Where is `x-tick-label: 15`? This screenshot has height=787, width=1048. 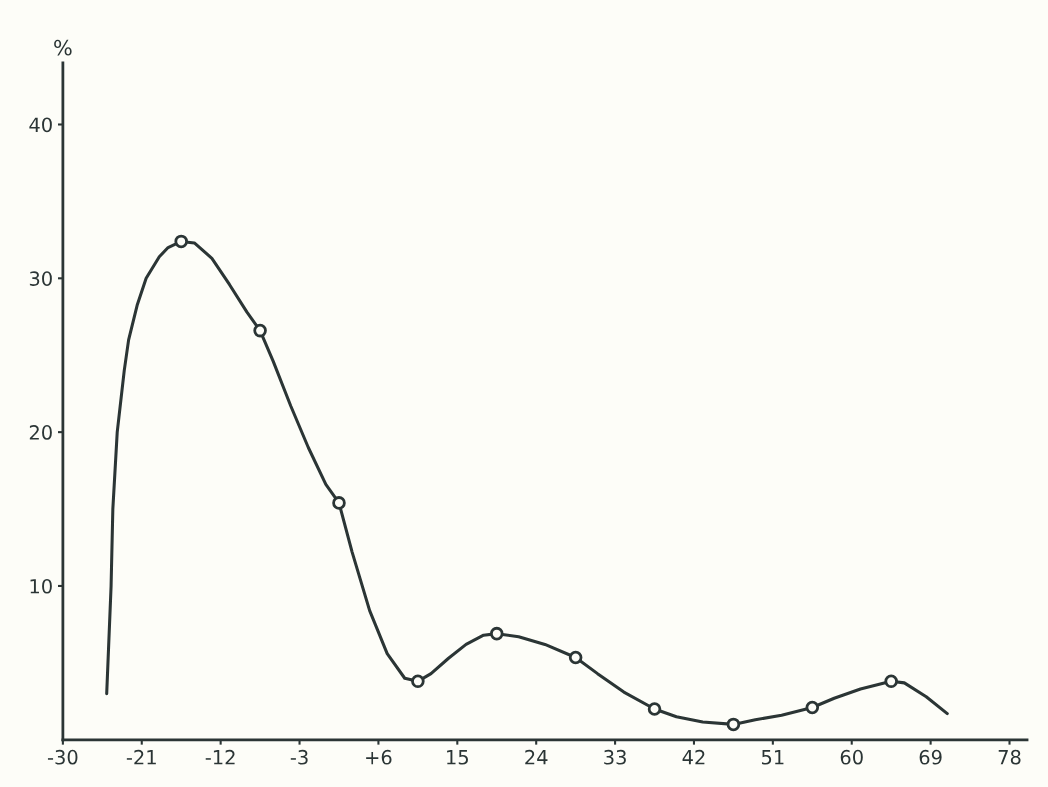
x-tick-label: 15 is located at coordinates (457, 757).